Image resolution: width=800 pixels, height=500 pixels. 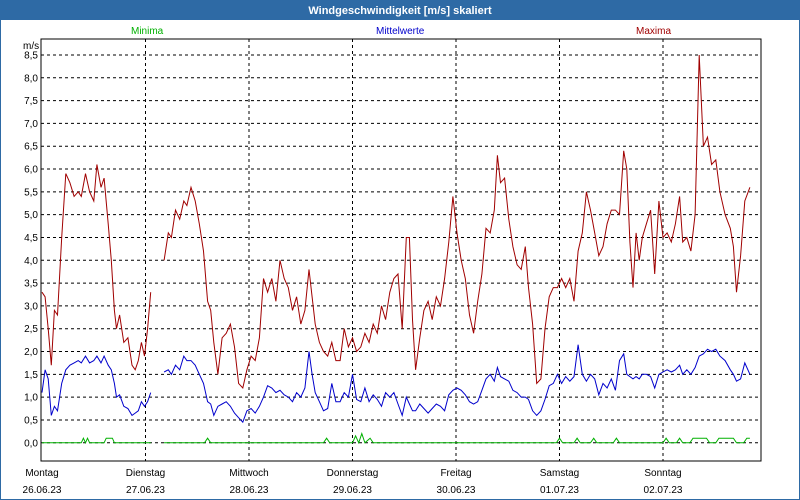 What do you see at coordinates (96, 267) in the screenshot?
I see `series-maxima-line` at bounding box center [96, 267].